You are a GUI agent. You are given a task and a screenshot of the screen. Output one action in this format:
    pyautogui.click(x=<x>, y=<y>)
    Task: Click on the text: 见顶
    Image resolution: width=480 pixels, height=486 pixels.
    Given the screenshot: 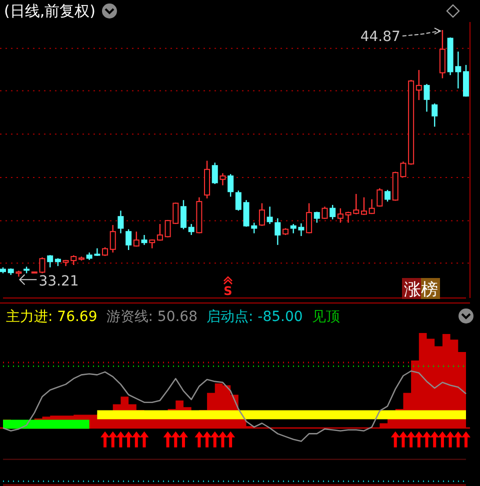 What is the action you would take?
    pyautogui.click(x=326, y=317)
    